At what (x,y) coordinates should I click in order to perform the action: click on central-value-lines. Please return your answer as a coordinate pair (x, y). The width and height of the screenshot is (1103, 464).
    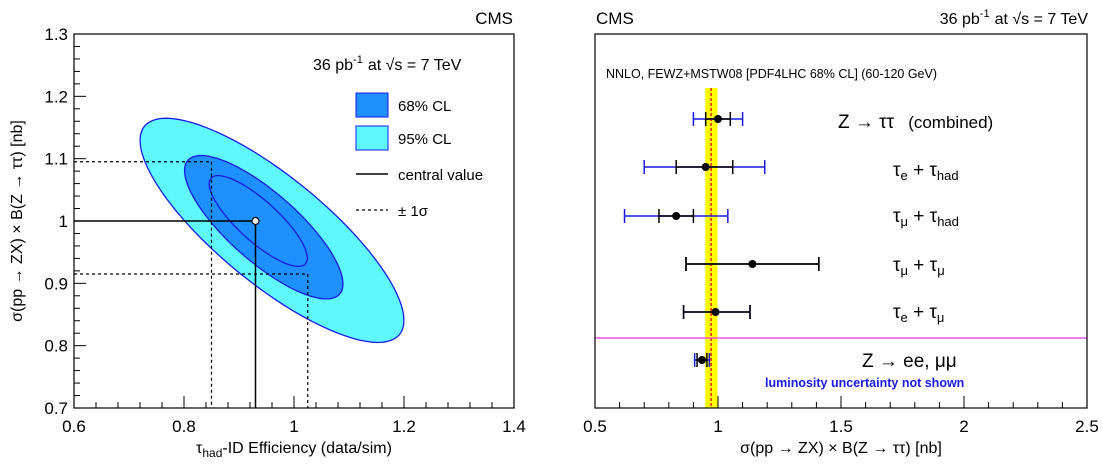
    Looking at the image, I should click on (191, 284).